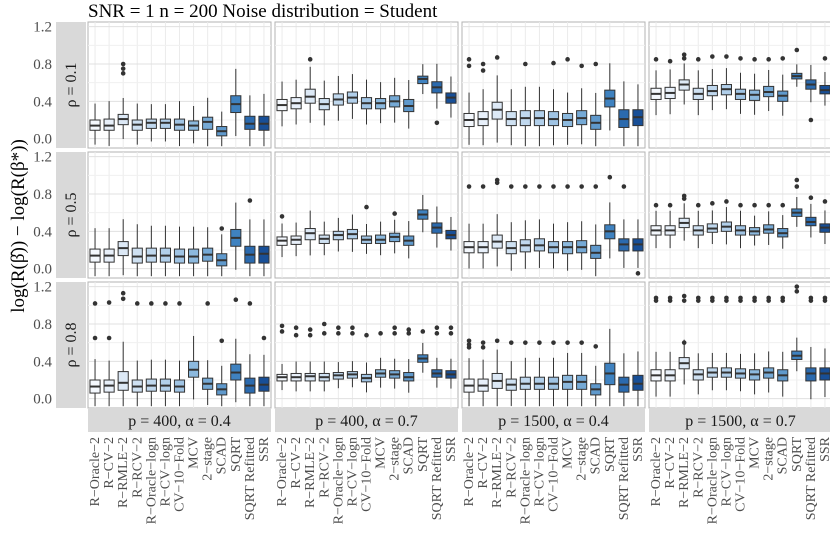  I want to click on row-strip-label: ρ = 0.1, so click(71, 84).